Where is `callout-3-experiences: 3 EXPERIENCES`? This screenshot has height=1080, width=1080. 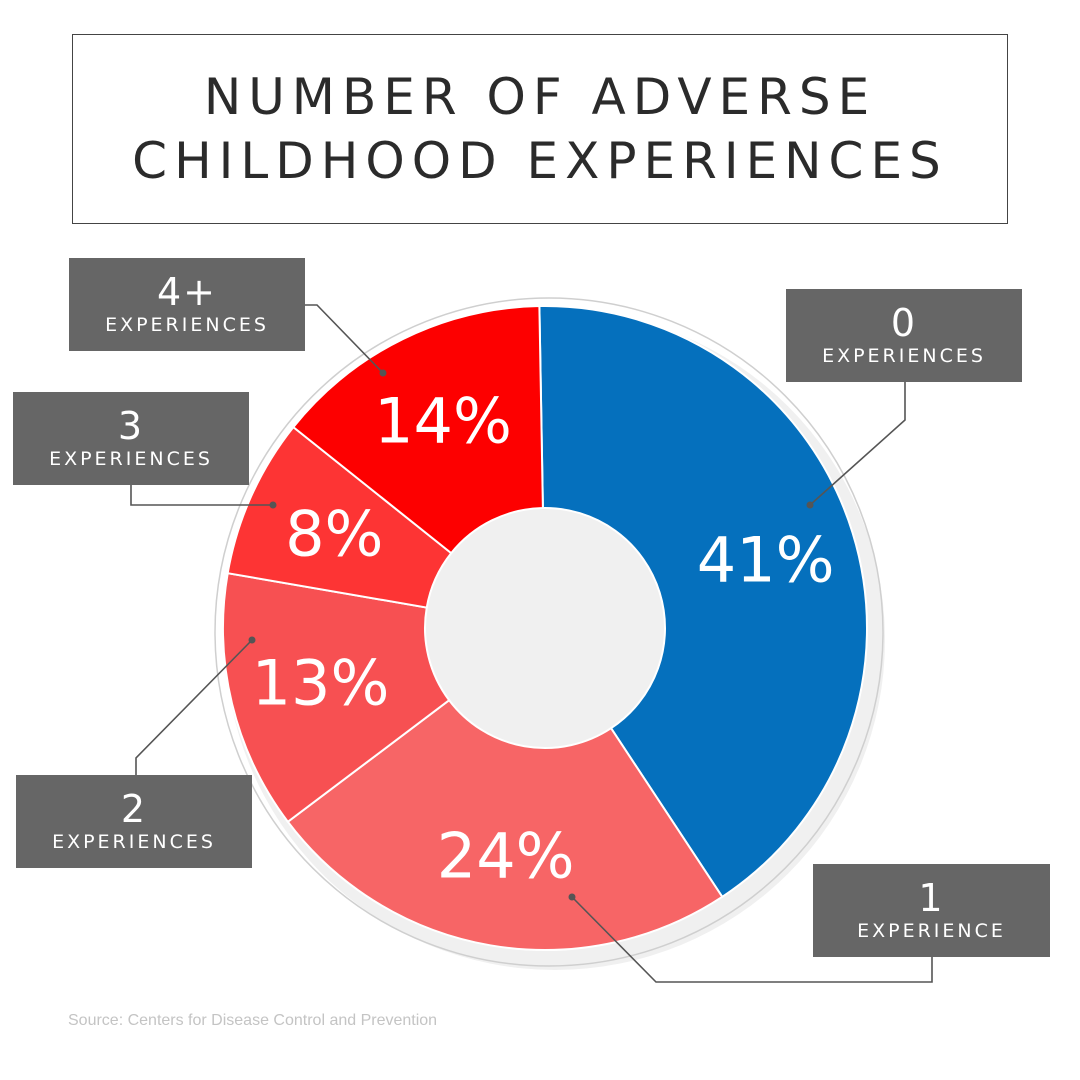 callout-3-experiences: 3 EXPERIENCES is located at coordinates (131, 438).